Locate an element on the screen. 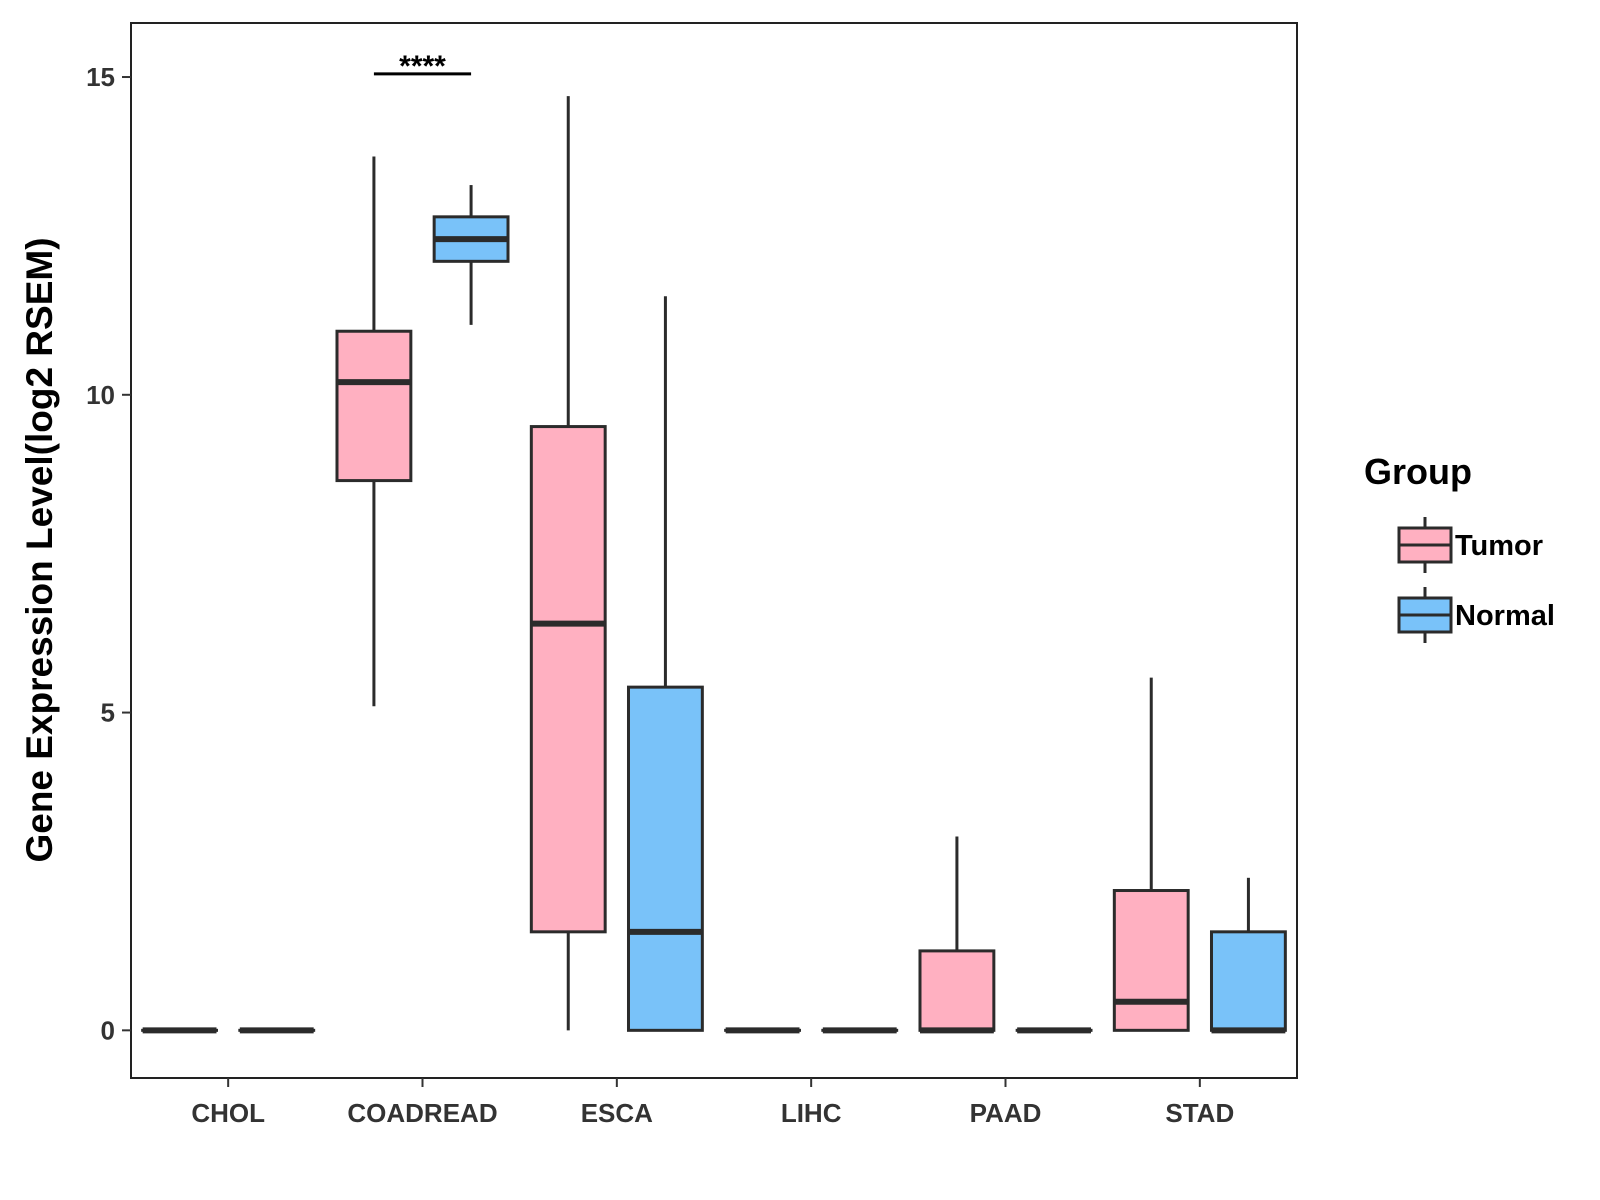  x-tick-label-paad: PAAD is located at coordinates (1006, 1113).